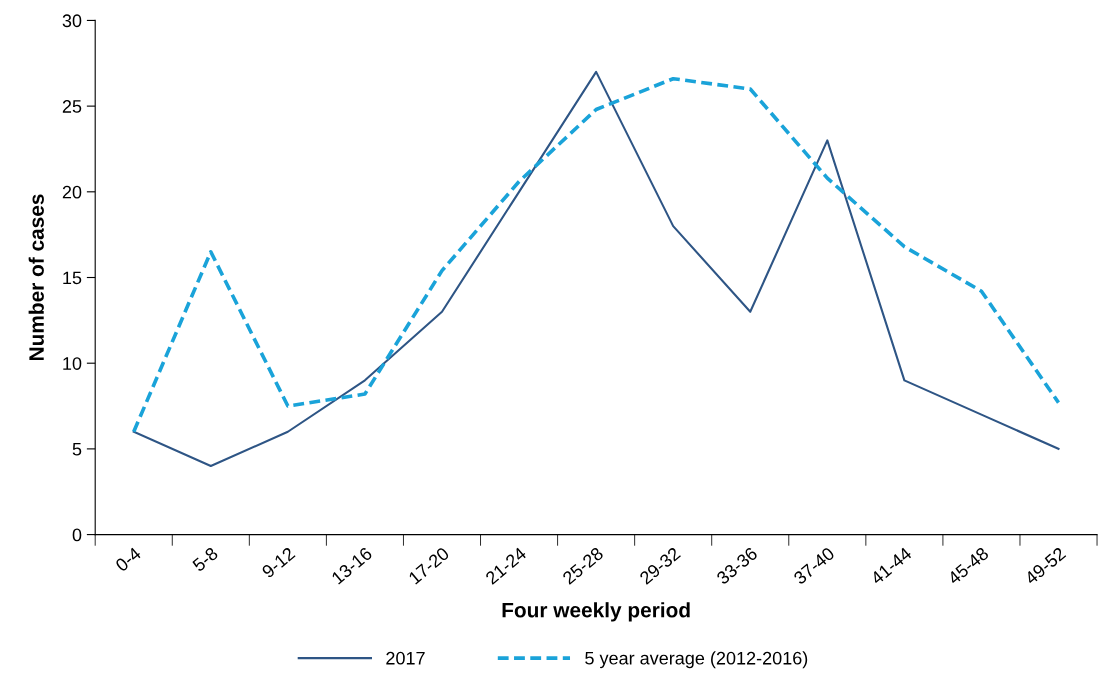 The height and width of the screenshot is (681, 1107). What do you see at coordinates (72, 278) in the screenshot?
I see `y-tick-label: 15` at bounding box center [72, 278].